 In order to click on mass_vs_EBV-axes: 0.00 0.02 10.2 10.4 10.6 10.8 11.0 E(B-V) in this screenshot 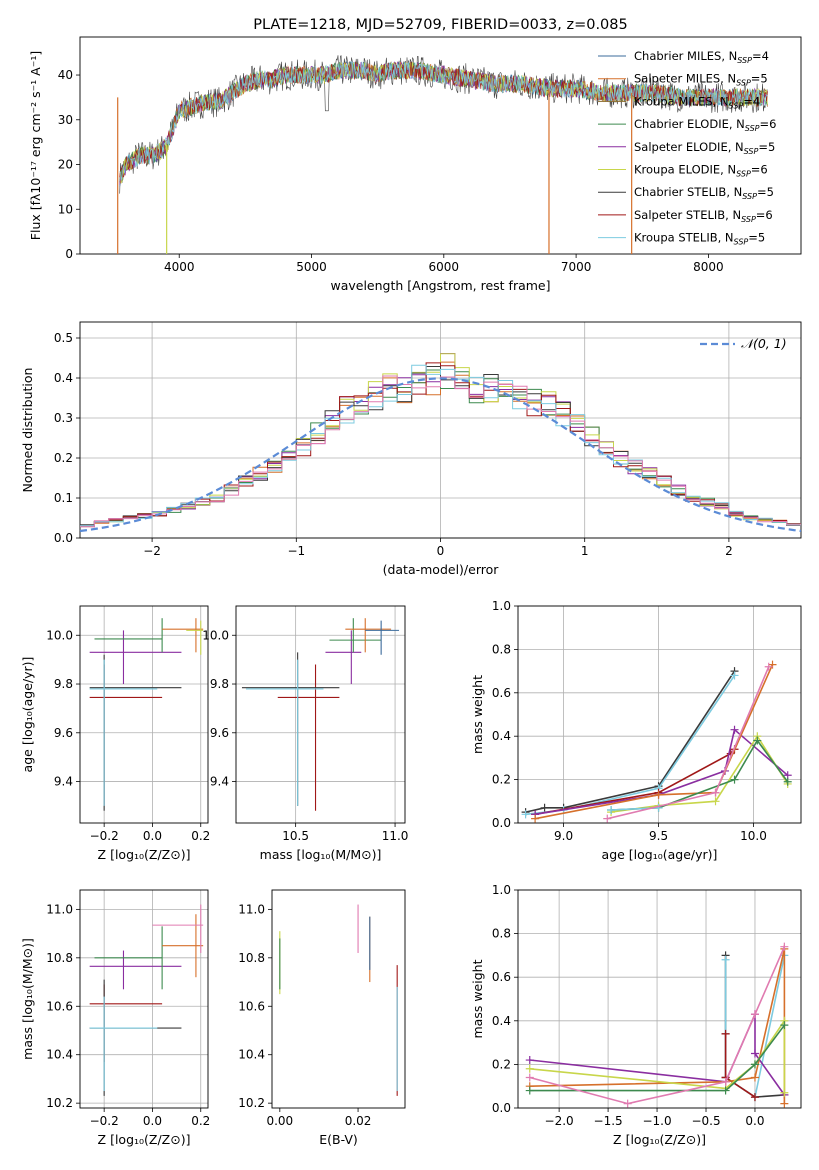, I will do `click(322, 1018)`.